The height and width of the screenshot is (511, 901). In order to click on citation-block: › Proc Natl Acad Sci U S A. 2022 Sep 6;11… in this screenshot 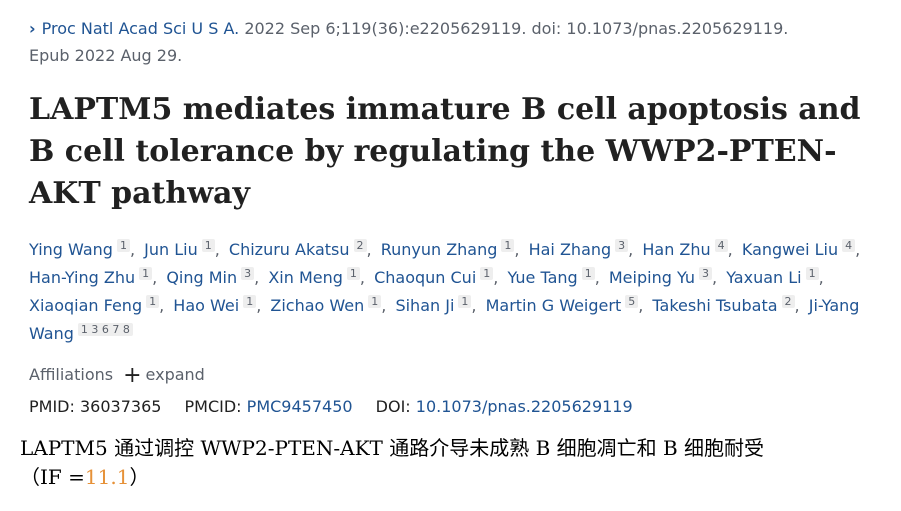, I will do `click(454, 42)`.